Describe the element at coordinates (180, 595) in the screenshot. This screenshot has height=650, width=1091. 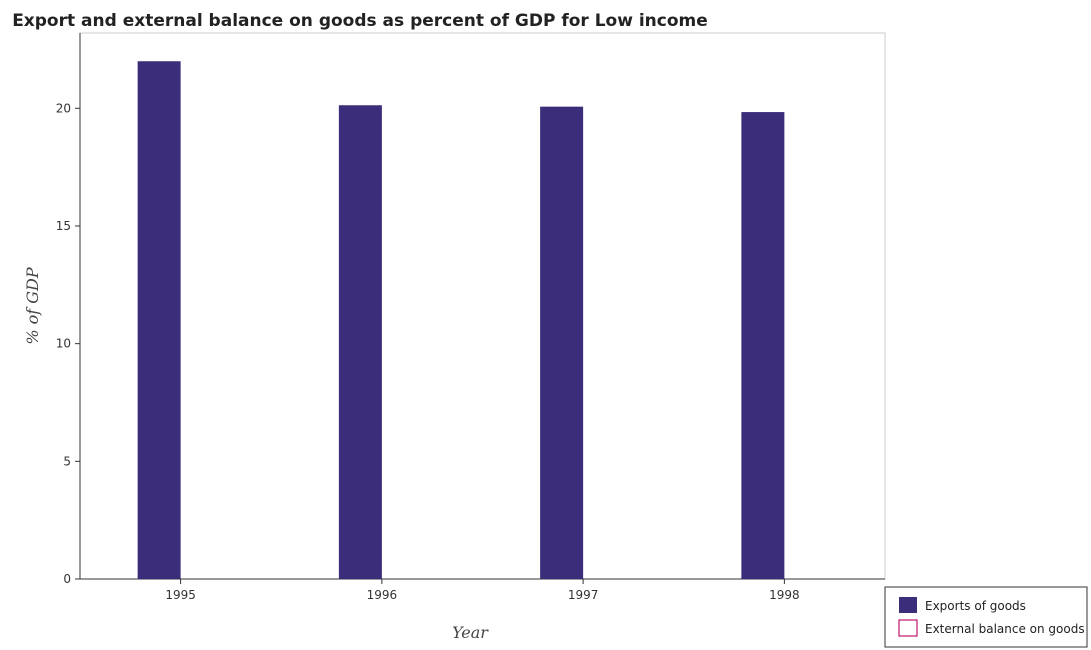
I see `x-tick-label: 1995` at that location.